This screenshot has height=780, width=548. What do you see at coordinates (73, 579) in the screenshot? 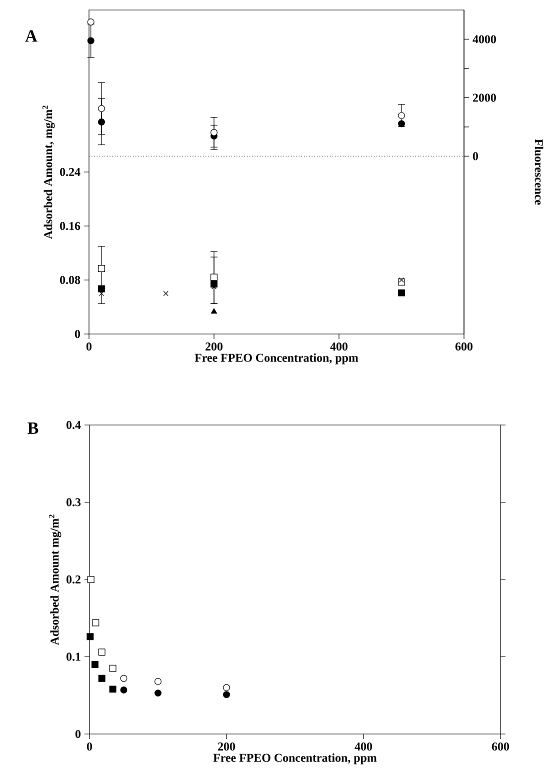
I see `y-tick-label: 0.2` at bounding box center [73, 579].